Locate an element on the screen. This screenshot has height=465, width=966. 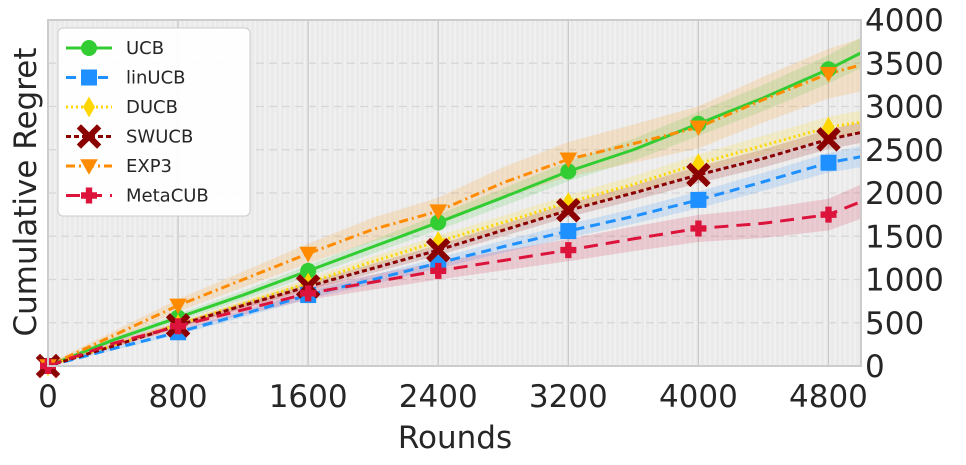
x-tick-label: 3200 is located at coordinates (568, 397).